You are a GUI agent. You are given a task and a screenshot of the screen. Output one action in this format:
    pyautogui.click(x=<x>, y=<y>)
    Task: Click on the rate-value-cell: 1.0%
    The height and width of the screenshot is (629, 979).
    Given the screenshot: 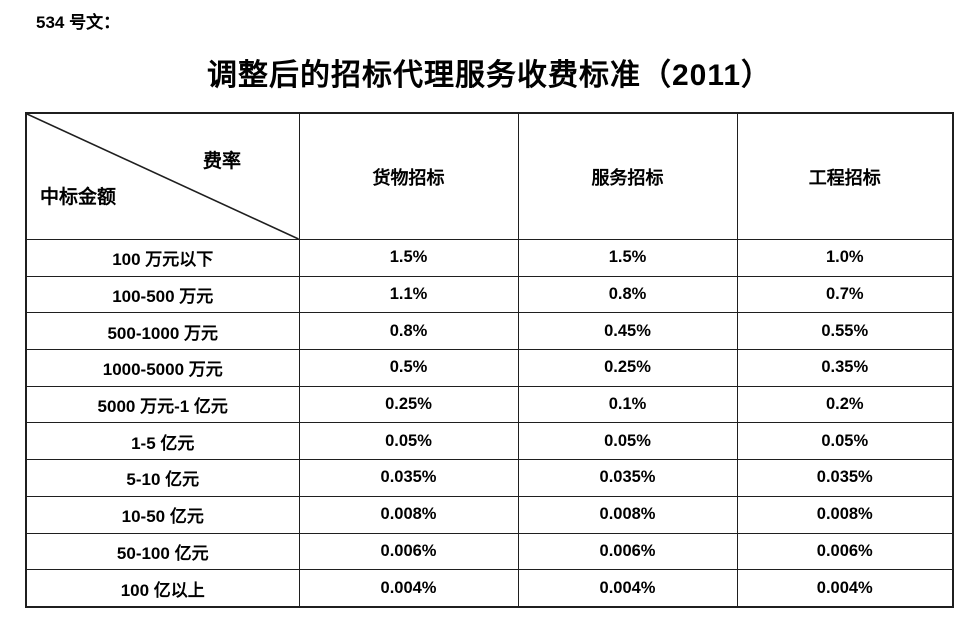 What is the action you would take?
    pyautogui.click(x=845, y=258)
    